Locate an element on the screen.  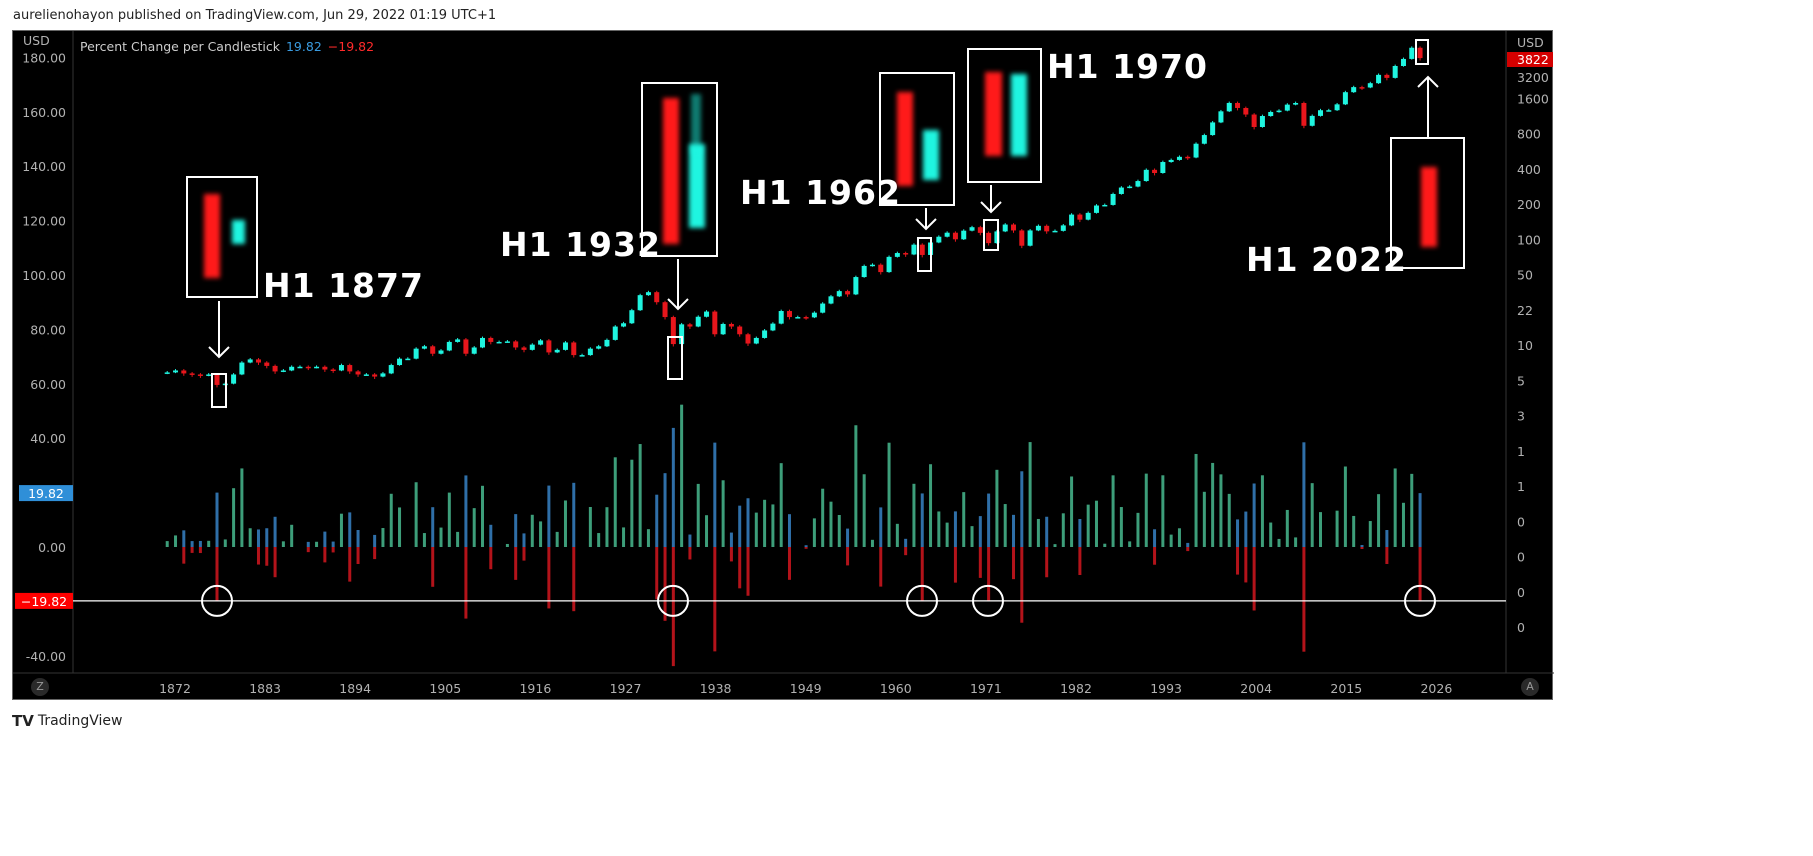
inset-1932 is located at coordinates (679, 169).